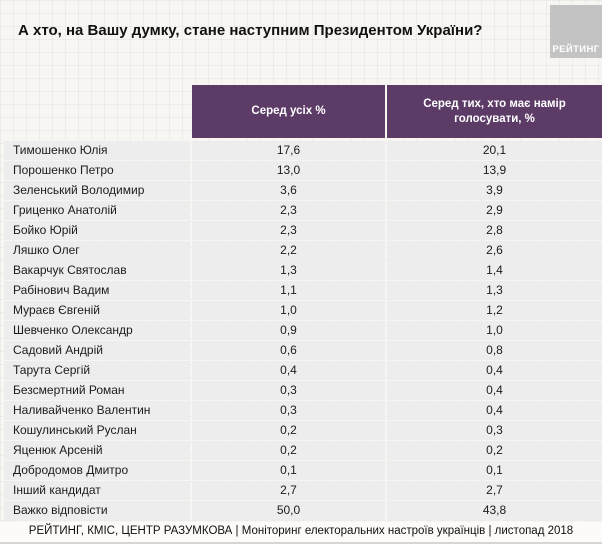 The height and width of the screenshot is (544, 602). What do you see at coordinates (97, 430) in the screenshot?
I see `candidate-name: Кошулинський Руслан` at bounding box center [97, 430].